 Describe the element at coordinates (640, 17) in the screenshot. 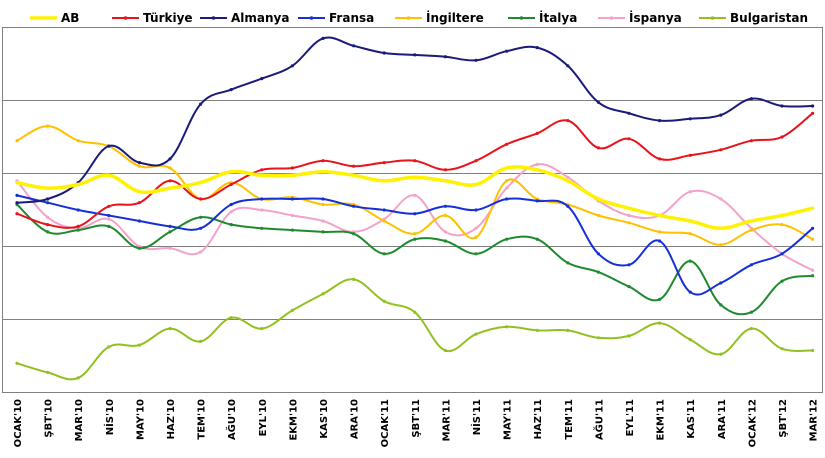

I see `legend-item-ispanya: İspanya` at that location.